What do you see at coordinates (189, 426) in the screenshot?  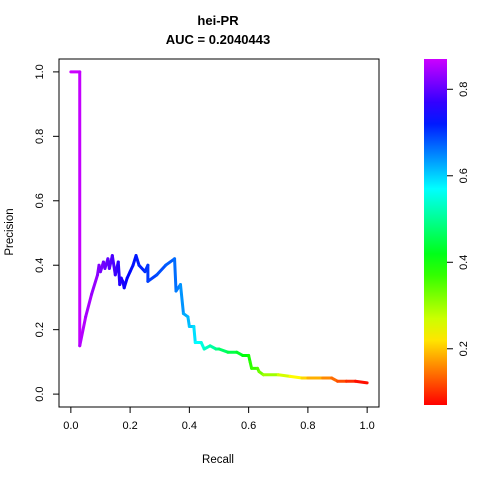 I see `x-tick-label: 0.4` at bounding box center [189, 426].